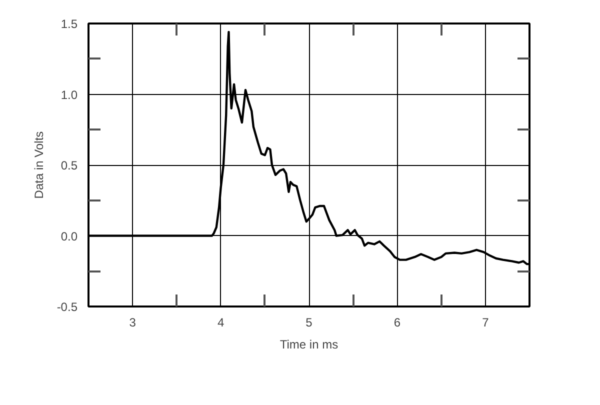  Describe the element at coordinates (309, 323) in the screenshot. I see `x-tick-label: 5` at that location.